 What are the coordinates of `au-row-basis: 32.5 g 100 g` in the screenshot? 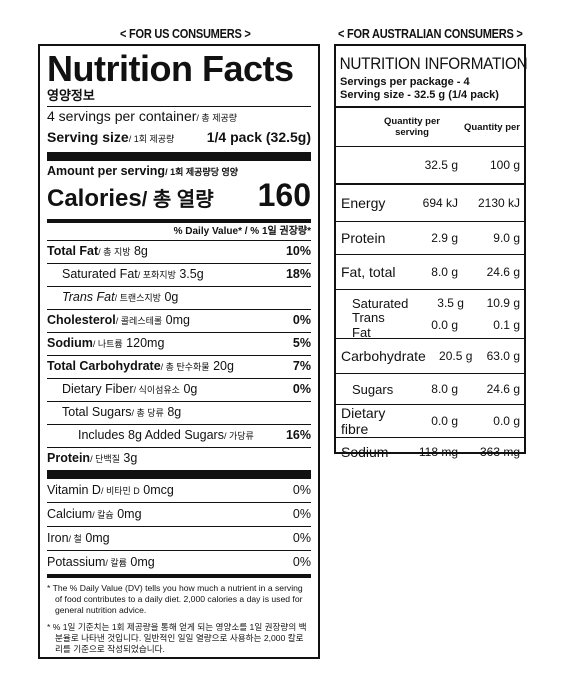 It's located at (430, 164).